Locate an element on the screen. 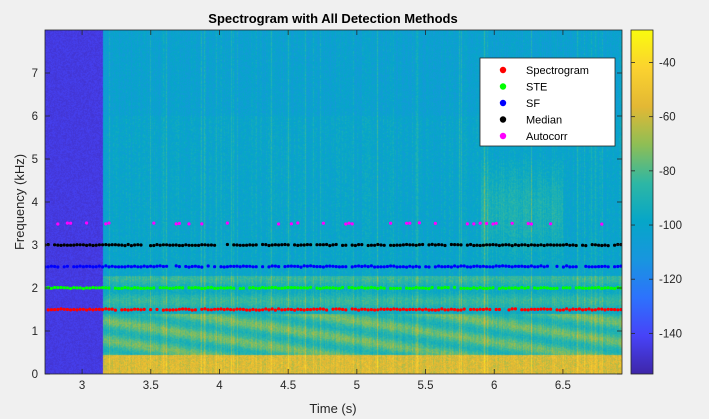 This screenshot has width=709, height=419. x-tick-label: 6 is located at coordinates (494, 386).